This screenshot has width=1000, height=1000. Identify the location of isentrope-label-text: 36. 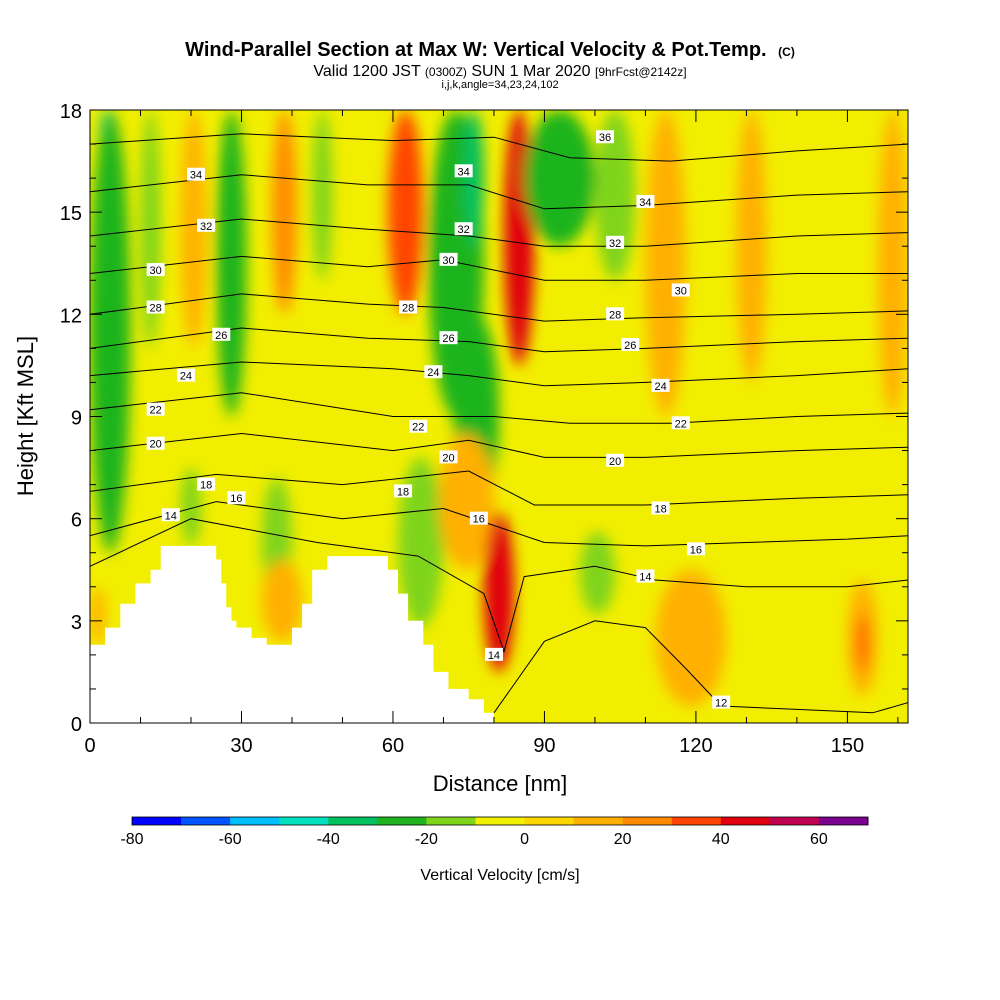
(605, 138).